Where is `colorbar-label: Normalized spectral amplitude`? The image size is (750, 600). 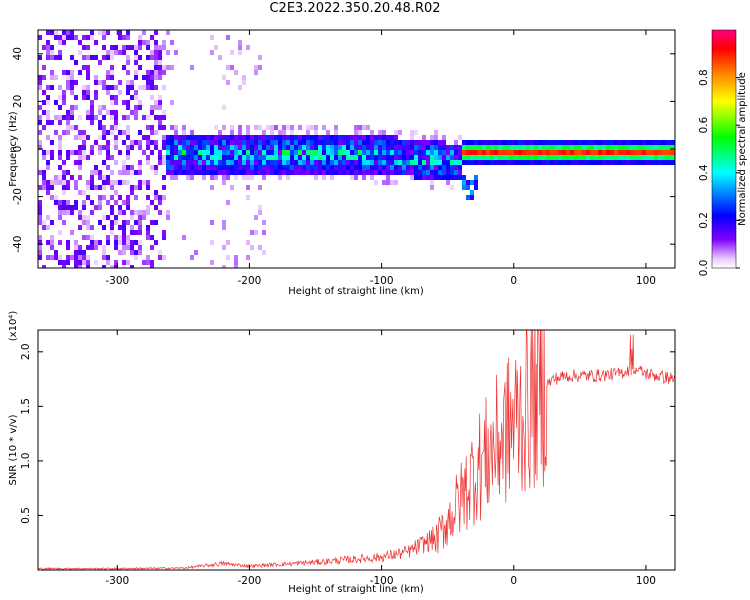 colorbar-label: Normalized spectral amplitude is located at coordinates (742, 149).